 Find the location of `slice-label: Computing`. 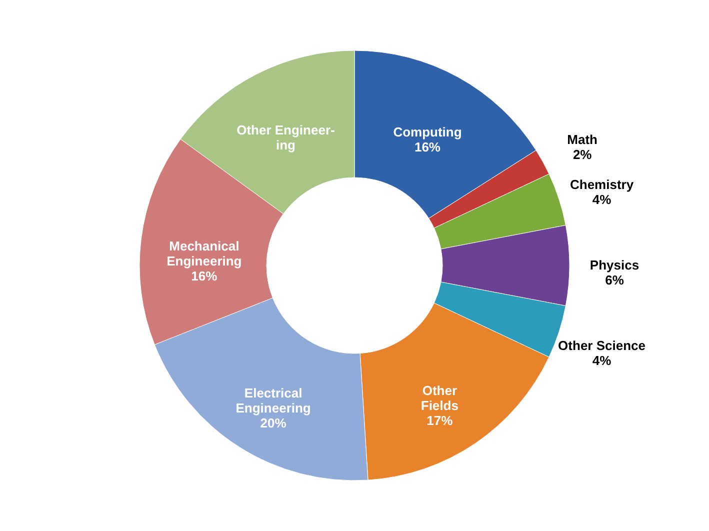

slice-label: Computing is located at coordinates (427, 132).